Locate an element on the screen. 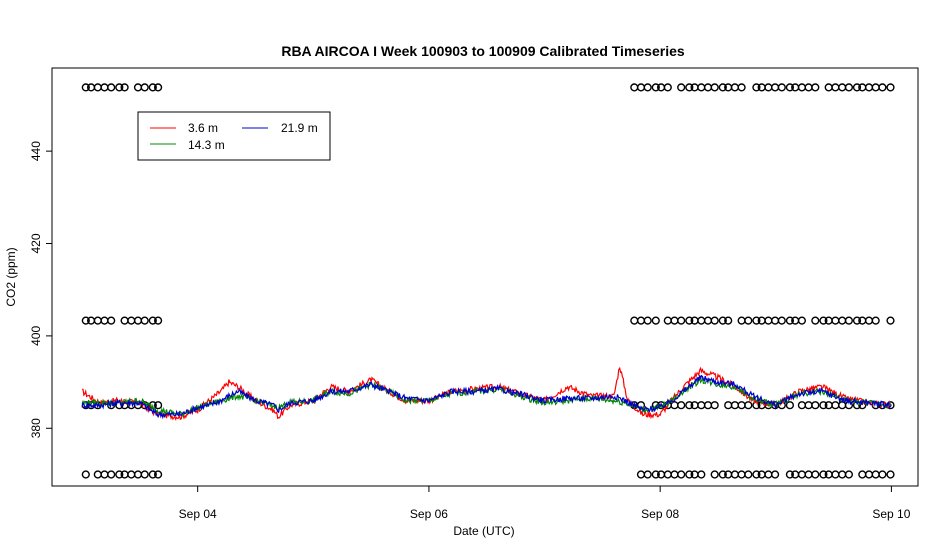 This screenshot has width=936, height=540. legend: 3.6 m 21.9 m 14.3 m is located at coordinates (234, 136).